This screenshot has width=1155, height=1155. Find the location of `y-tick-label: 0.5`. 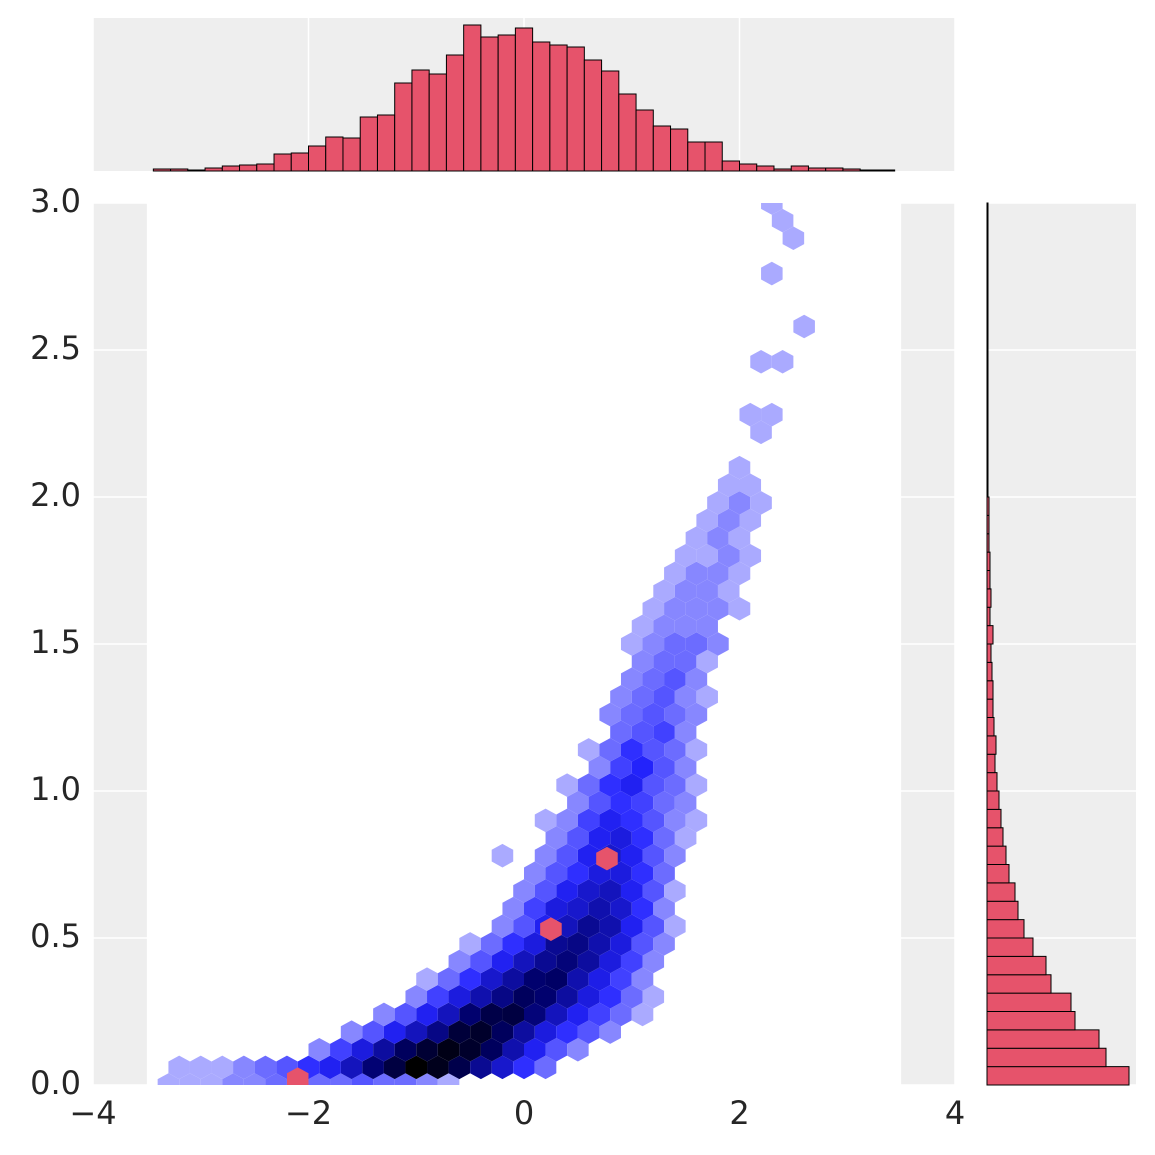

y-tick-label: 0.5 is located at coordinates (55, 936).